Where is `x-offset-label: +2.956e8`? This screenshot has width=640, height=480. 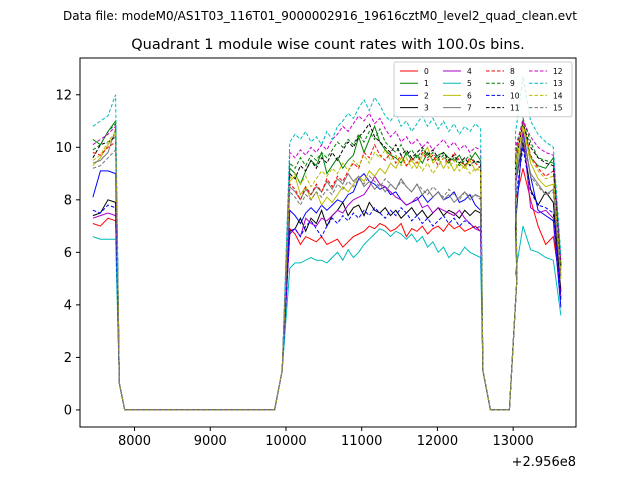
x-offset-label: +2.956e8 is located at coordinates (544, 462).